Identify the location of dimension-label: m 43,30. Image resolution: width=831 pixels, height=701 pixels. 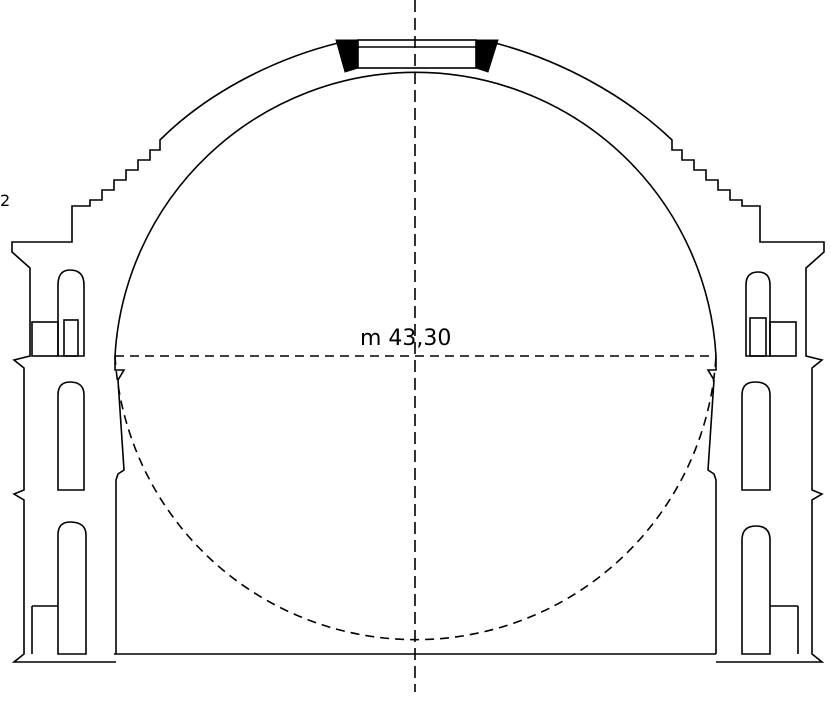
(405, 338).